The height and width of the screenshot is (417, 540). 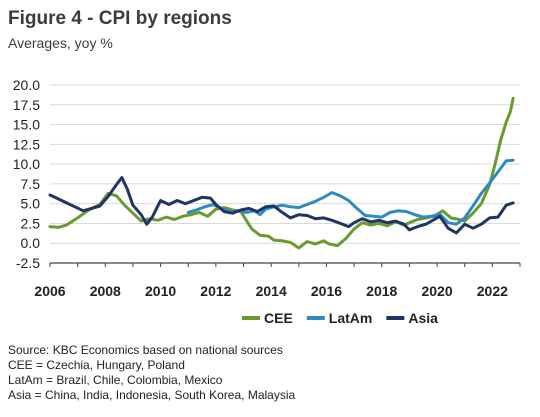 I want to click on chart-title: Figure 4 - CPI by regions, so click(x=120, y=18).